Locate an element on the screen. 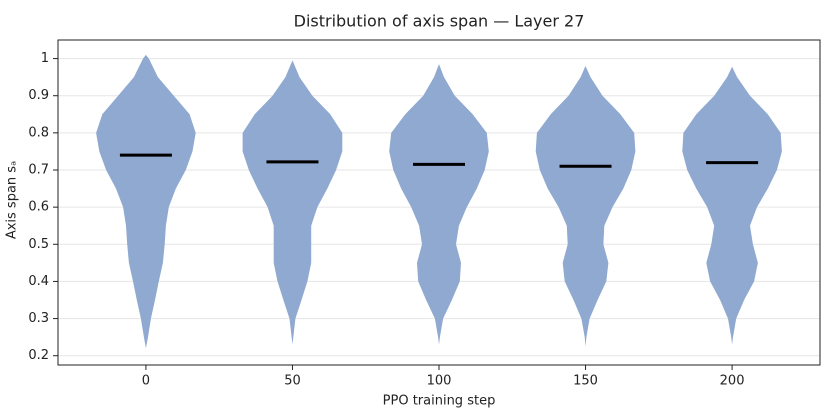 Image resolution: width=832 pixels, height=420 pixels. x-tick-label: 100 is located at coordinates (439, 381).